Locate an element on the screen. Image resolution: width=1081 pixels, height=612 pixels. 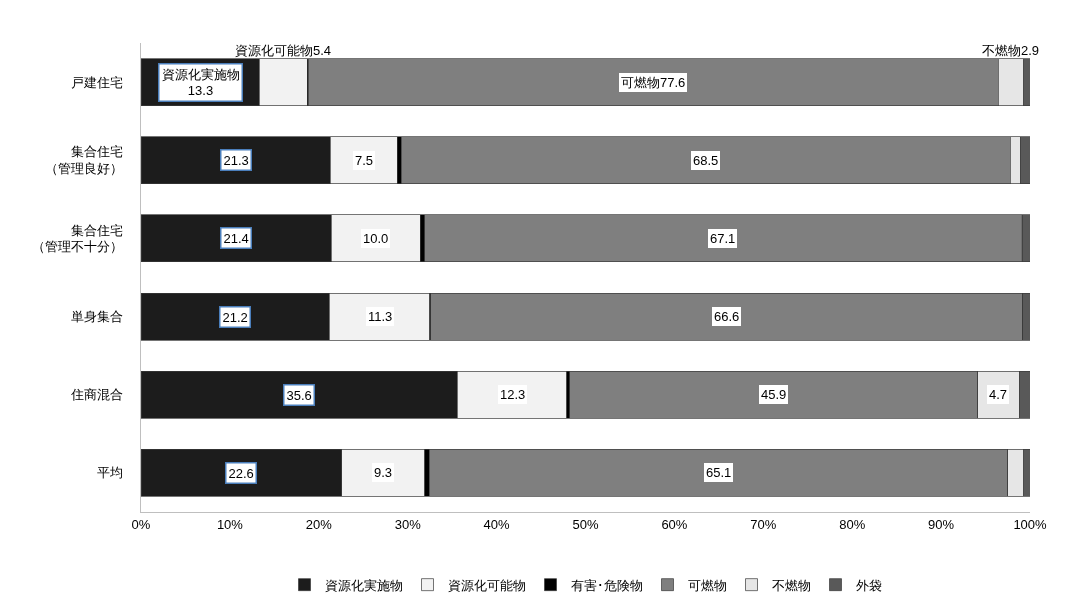
data-label: 7.5 is located at coordinates (364, 160).